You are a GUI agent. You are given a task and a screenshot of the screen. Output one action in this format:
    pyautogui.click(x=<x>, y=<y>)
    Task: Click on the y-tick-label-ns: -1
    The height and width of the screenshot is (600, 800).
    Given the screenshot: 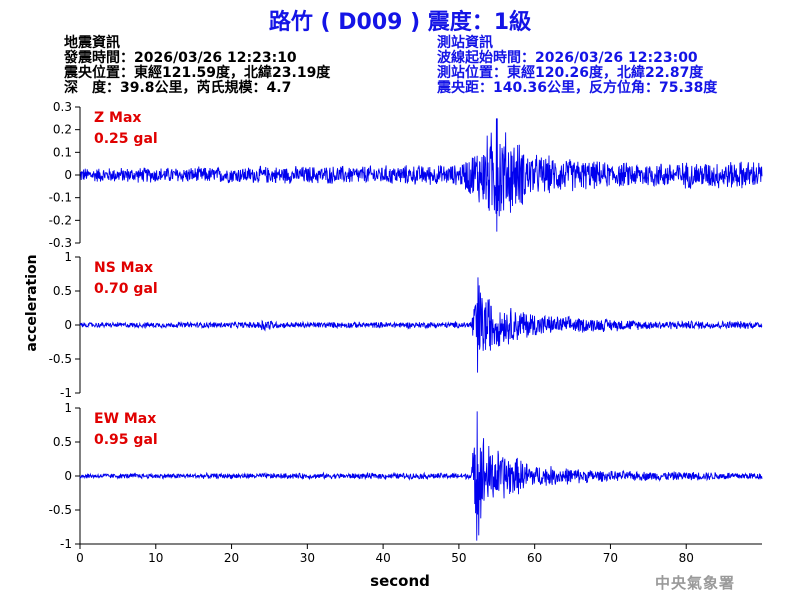 What is the action you would take?
    pyautogui.click(x=66, y=393)
    